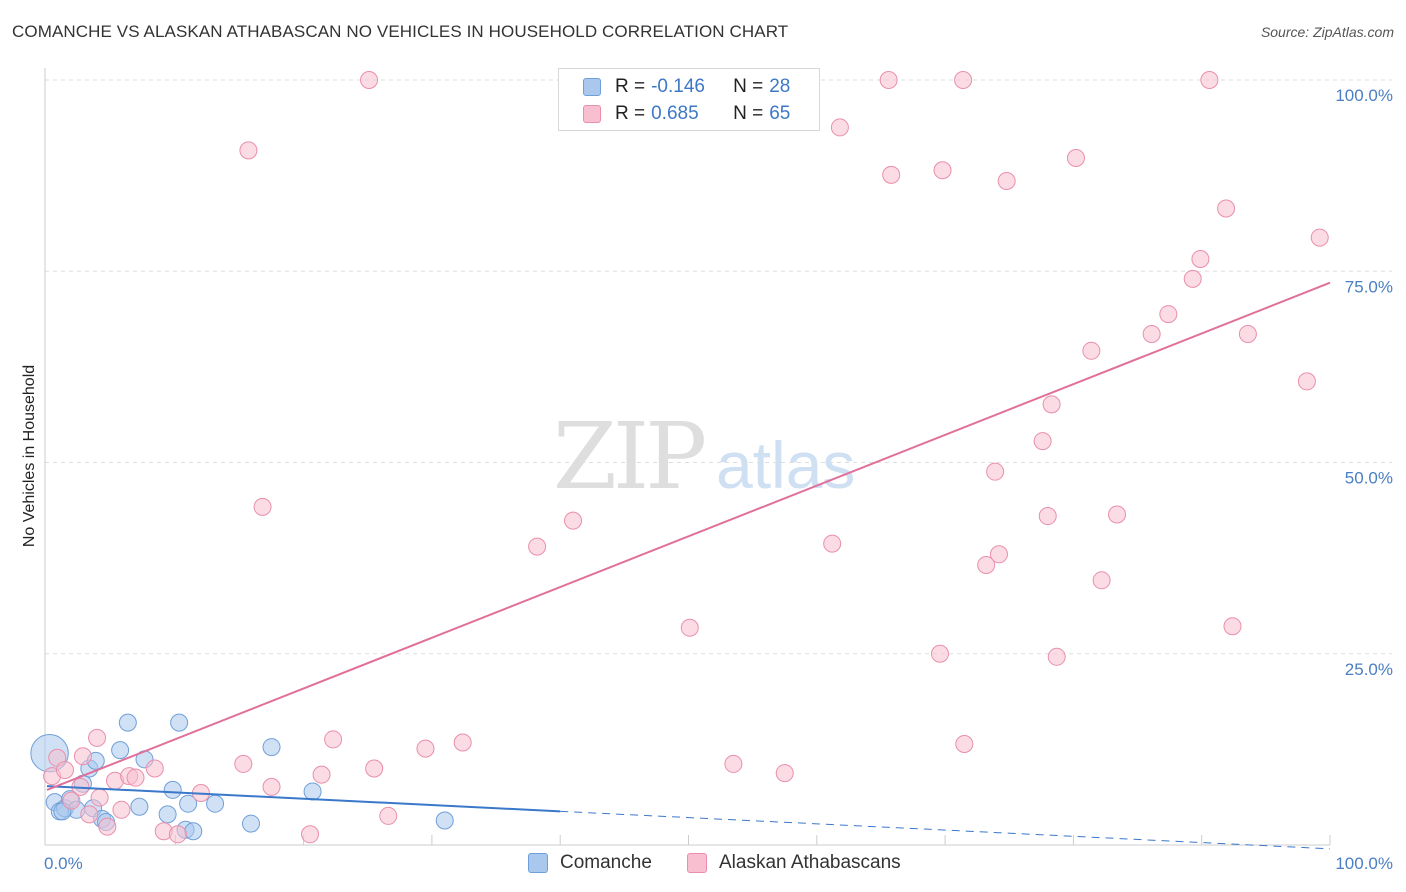 The image size is (1406, 892). I want to click on y-tick-label: 25.0%, so click(1369, 669).